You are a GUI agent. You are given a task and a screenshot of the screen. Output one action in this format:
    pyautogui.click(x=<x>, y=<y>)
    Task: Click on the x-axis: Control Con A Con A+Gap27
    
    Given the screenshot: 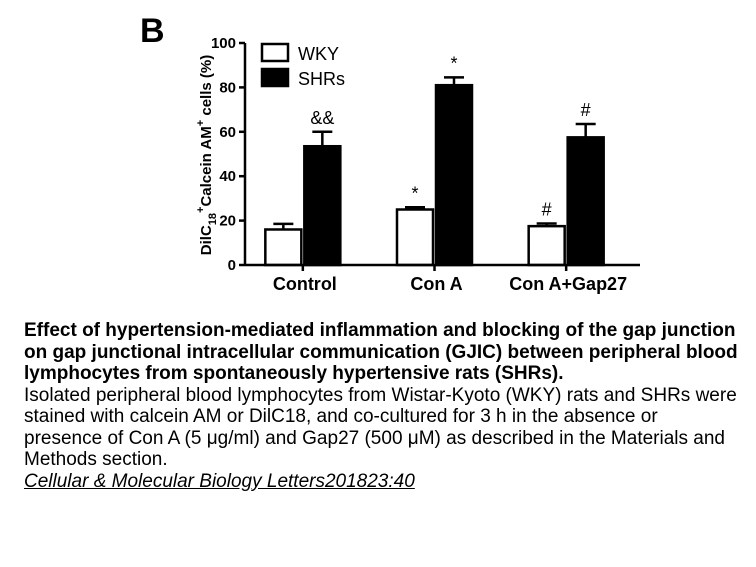 What is the action you would take?
    pyautogui.click(x=442, y=278)
    